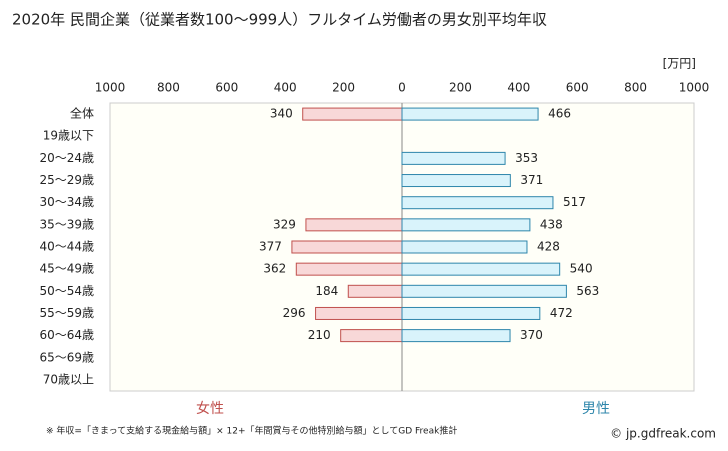 Image resolution: width=728 pixels, height=451 pixels. Describe the element at coordinates (326, 291) in the screenshot. I see `value-label: 184` at that location.